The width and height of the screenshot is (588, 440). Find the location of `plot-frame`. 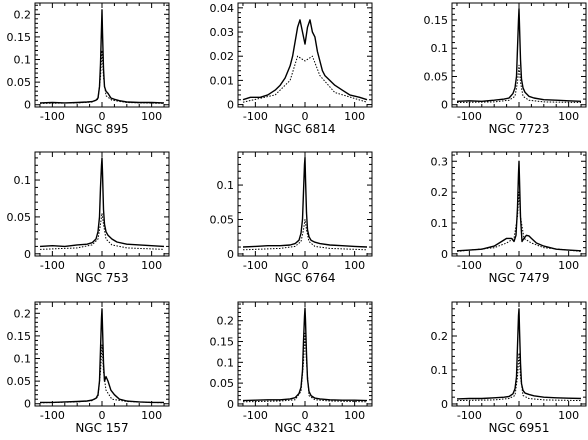

plot-frame is located at coordinates (305, 55).